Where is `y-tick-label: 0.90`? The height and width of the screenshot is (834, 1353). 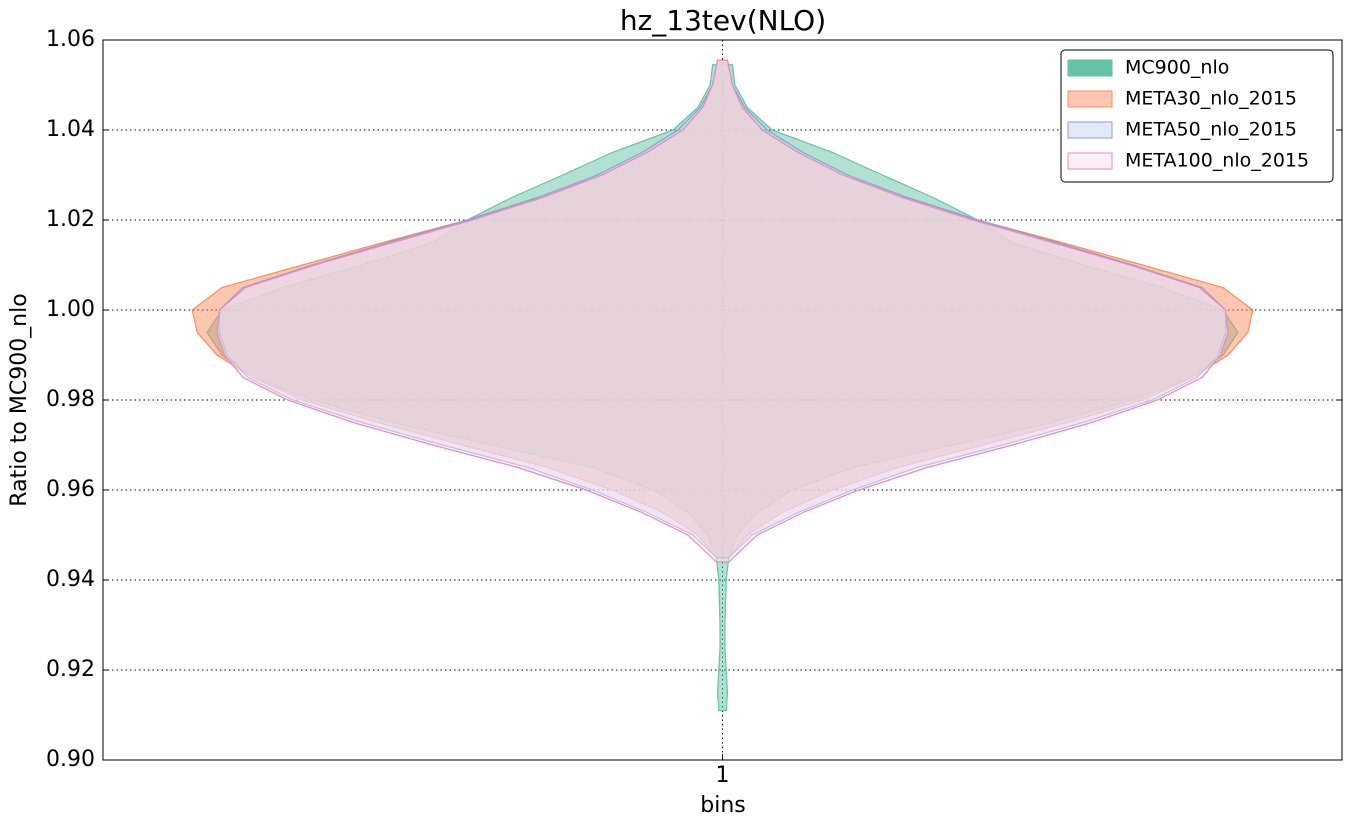 y-tick-label: 0.90 is located at coordinates (70, 759).